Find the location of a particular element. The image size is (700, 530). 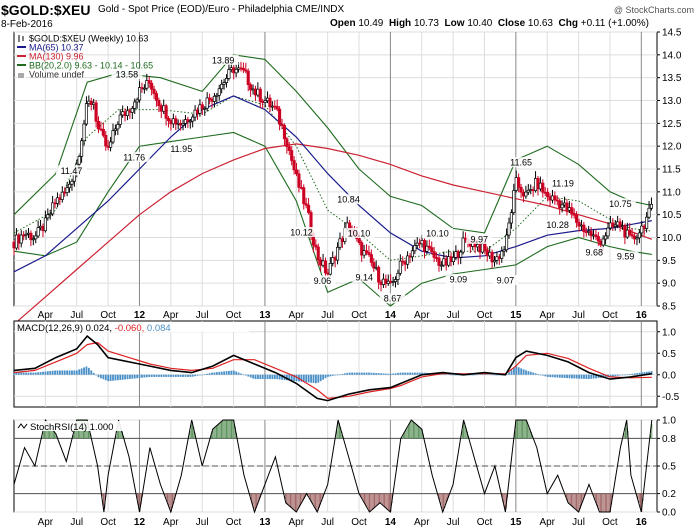

price-ytick-label: 10.5 is located at coordinates (672, 215).